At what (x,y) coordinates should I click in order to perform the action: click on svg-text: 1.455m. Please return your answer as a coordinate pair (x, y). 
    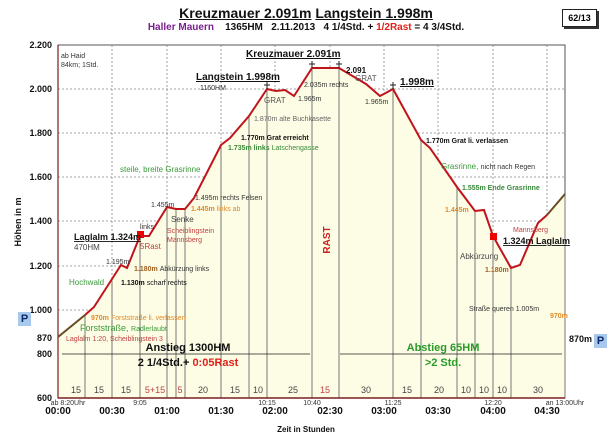
    Looking at the image, I should click on (163, 205).